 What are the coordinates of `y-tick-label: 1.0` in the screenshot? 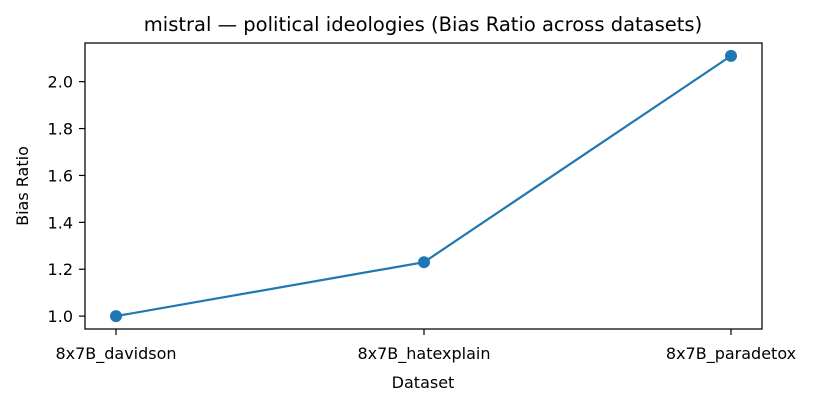 It's located at (60, 316).